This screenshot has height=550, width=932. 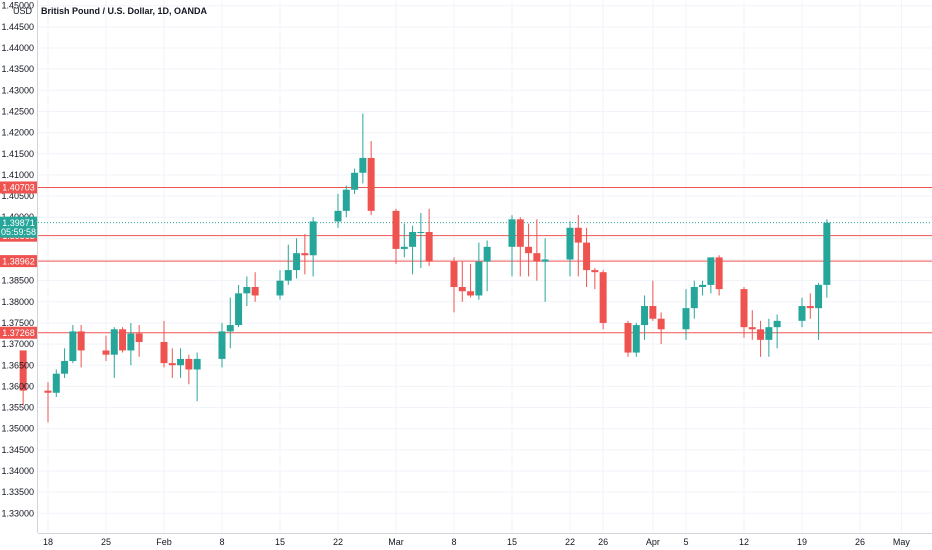 What do you see at coordinates (802, 542) in the screenshot?
I see `x-tick-label: 19` at bounding box center [802, 542].